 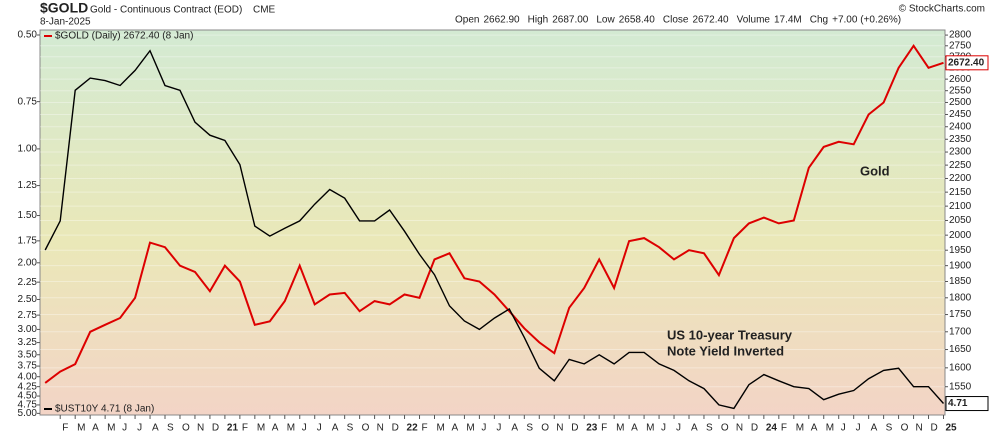 What do you see at coordinates (960, 349) in the screenshot?
I see `y-tick-label: 1650` at bounding box center [960, 349].